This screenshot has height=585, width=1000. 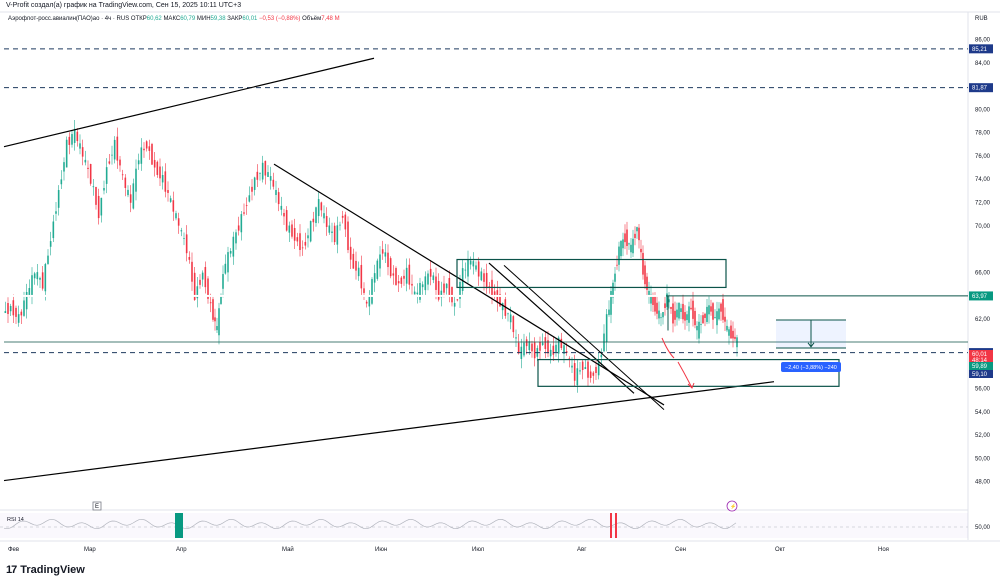 I want to click on open-value: 60,62, so click(x=154, y=19).